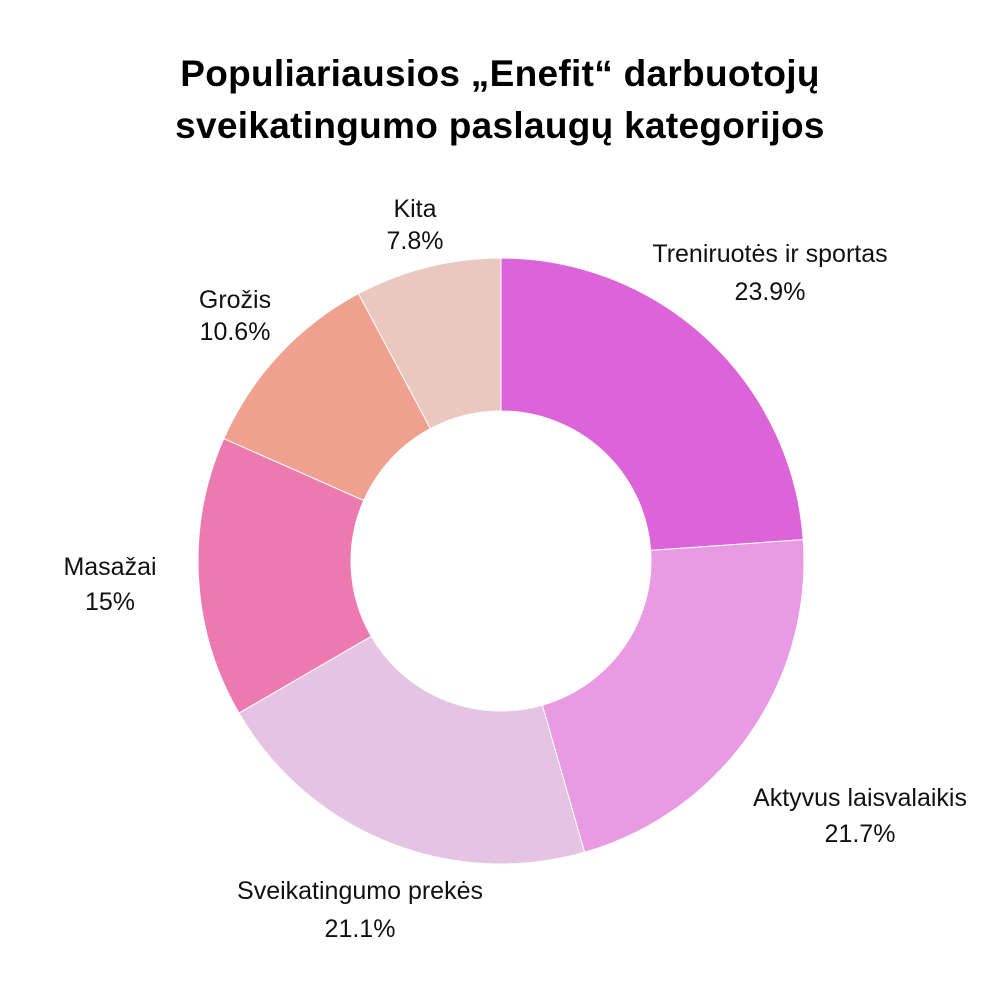 The height and width of the screenshot is (1000, 1000). Describe the element at coordinates (500, 125) in the screenshot. I see `title-line-2: sveikatingumo paslaugų kategorijos` at that location.